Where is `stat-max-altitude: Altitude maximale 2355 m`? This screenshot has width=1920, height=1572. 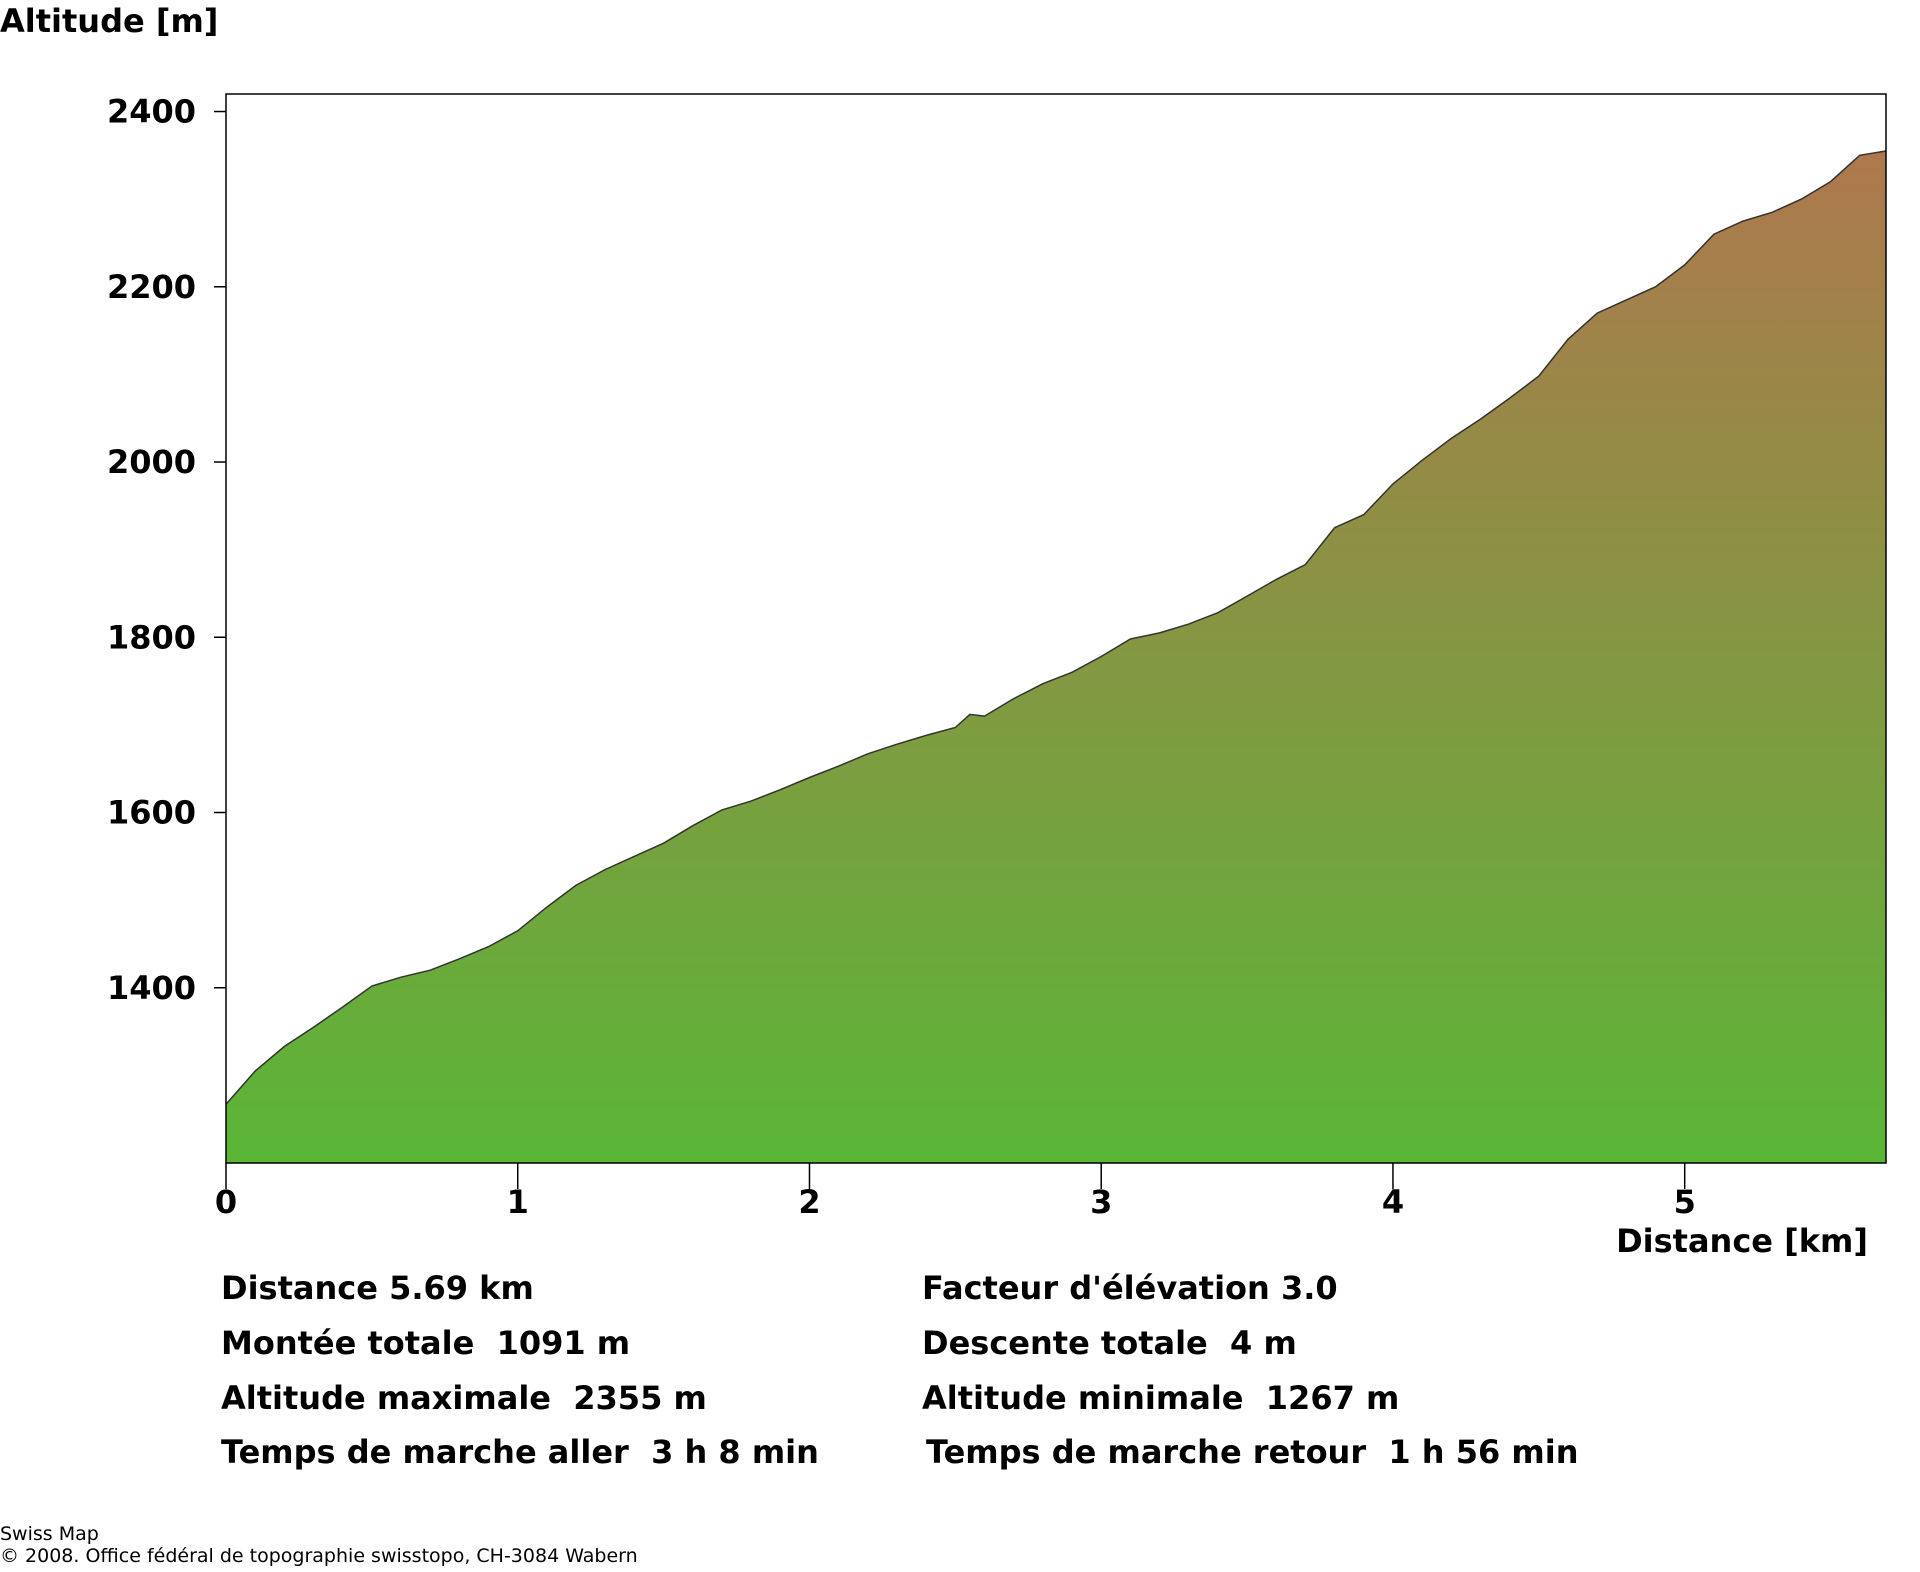 stat-max-altitude: Altitude maximale 2355 m is located at coordinates (464, 1398).